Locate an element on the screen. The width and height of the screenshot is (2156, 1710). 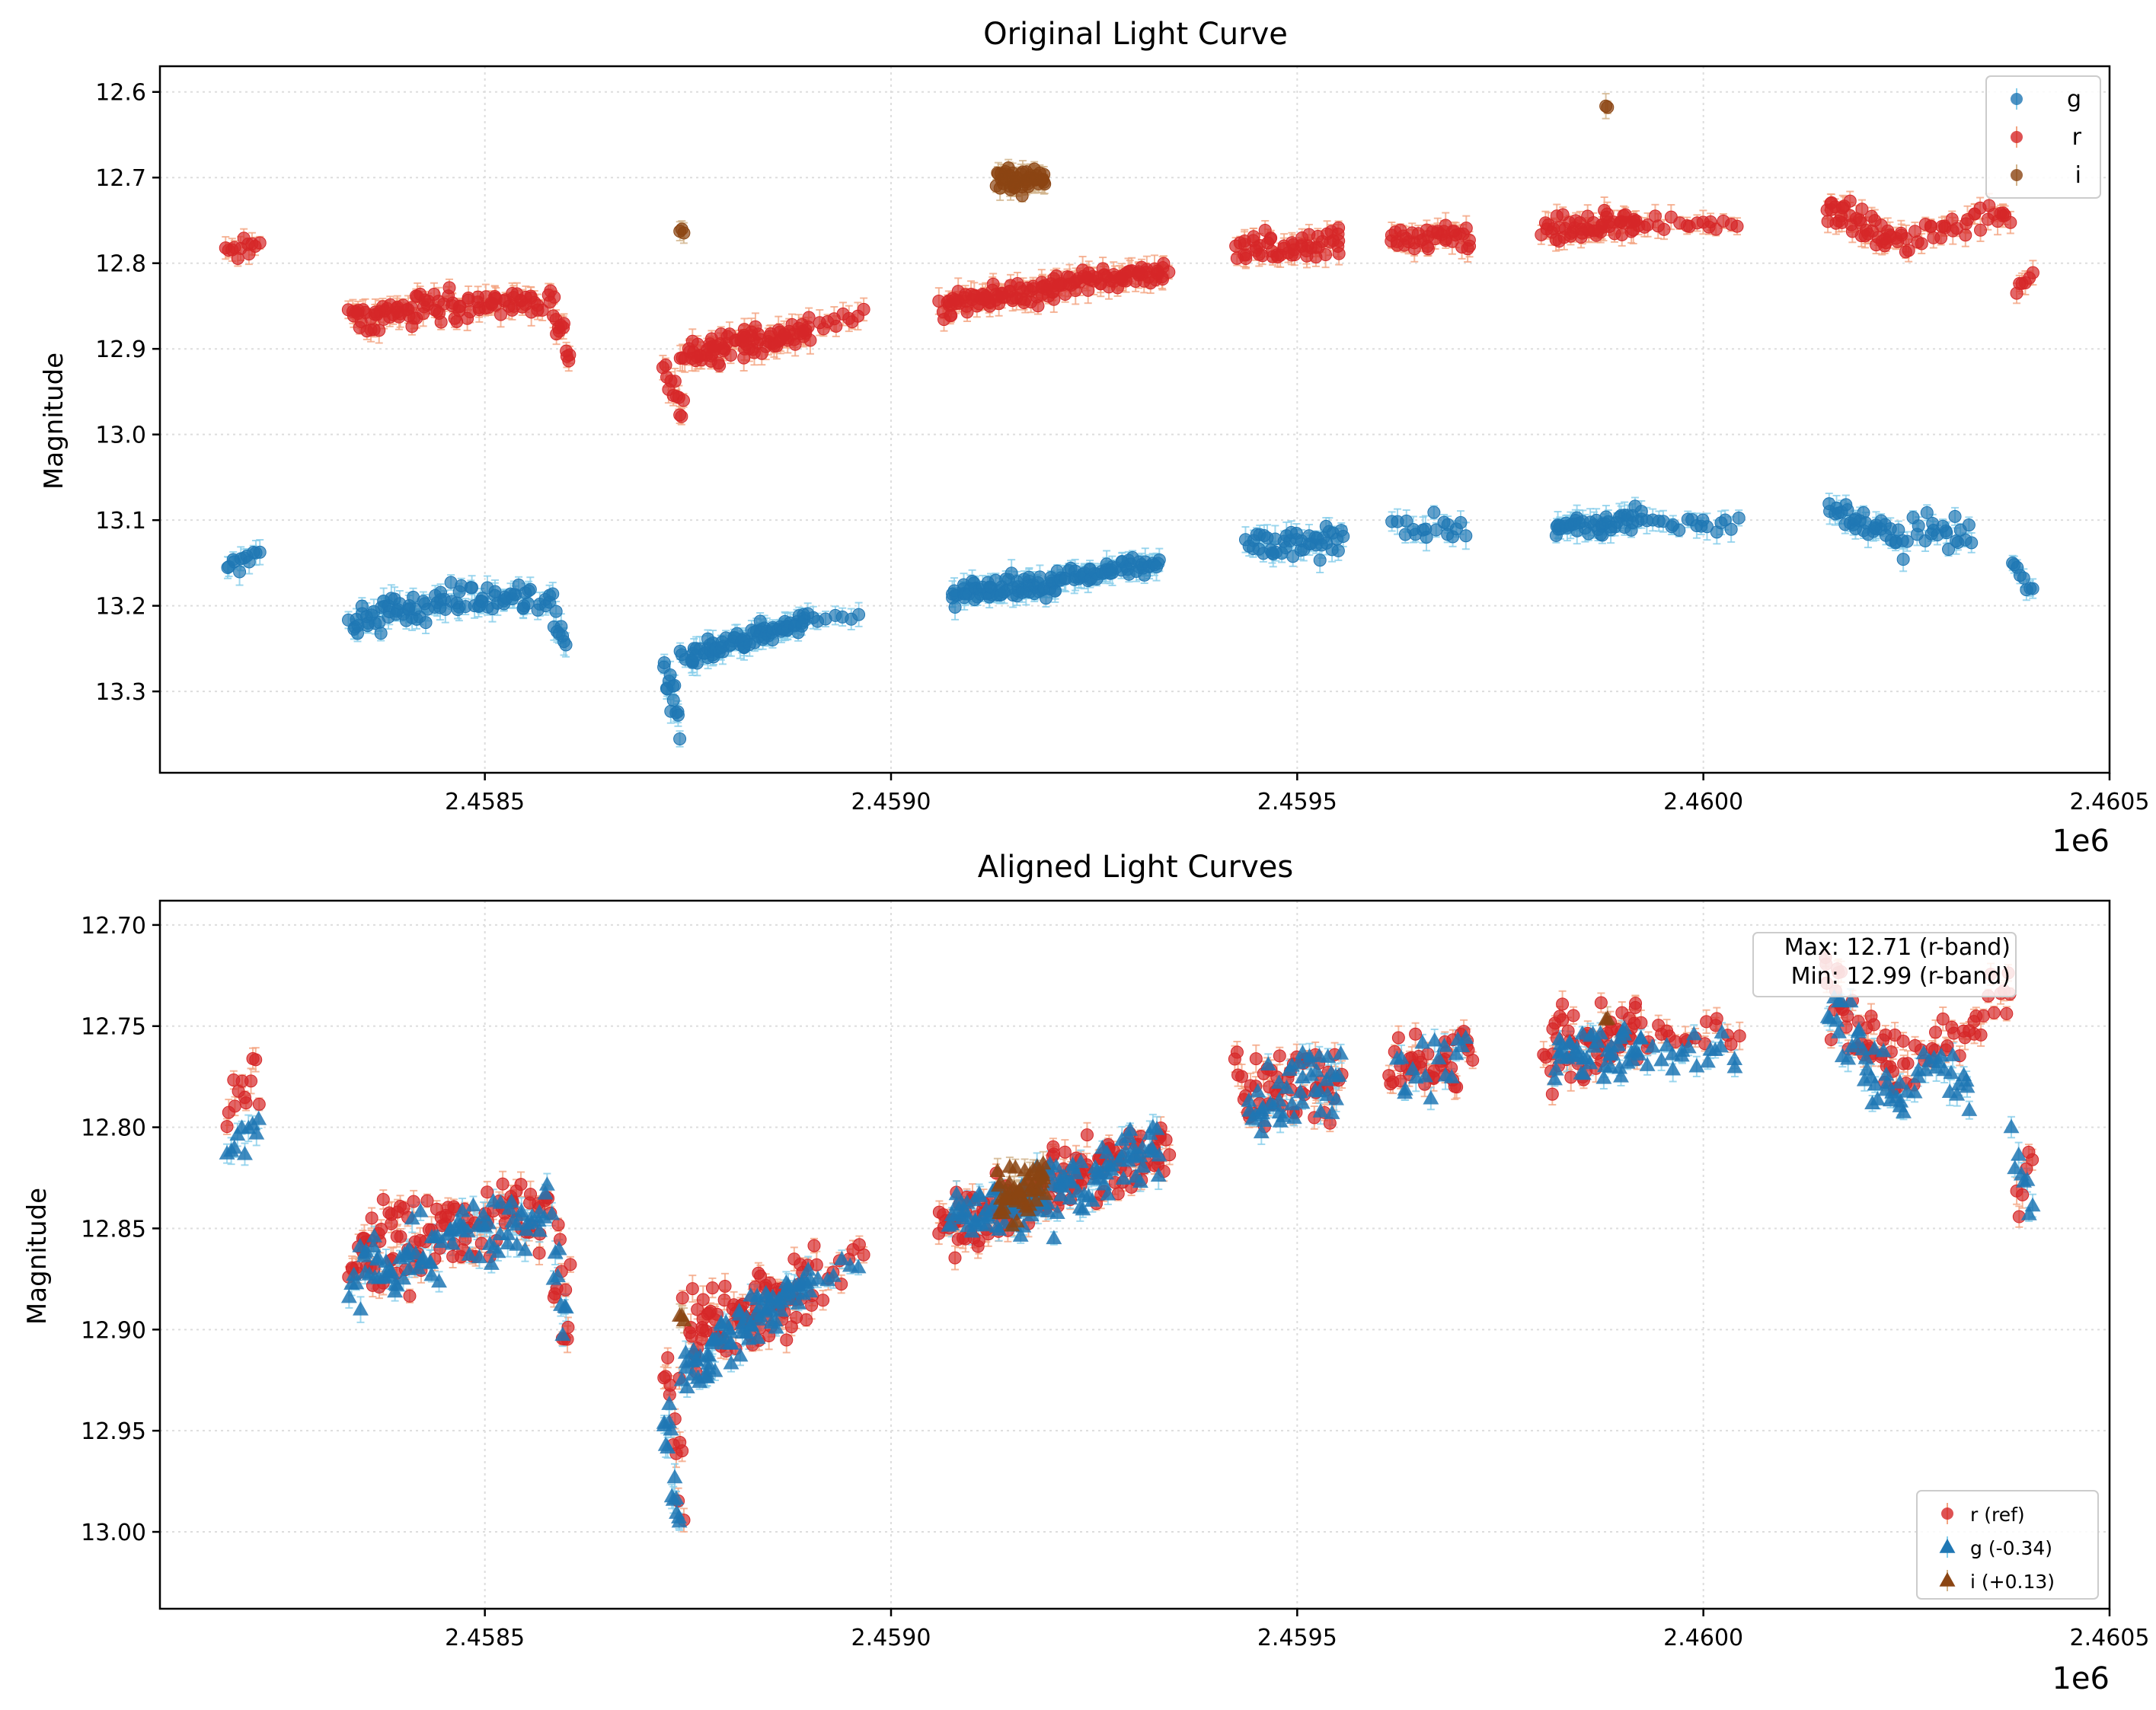
y-tick-label: 13.0 is located at coordinates (120, 436).